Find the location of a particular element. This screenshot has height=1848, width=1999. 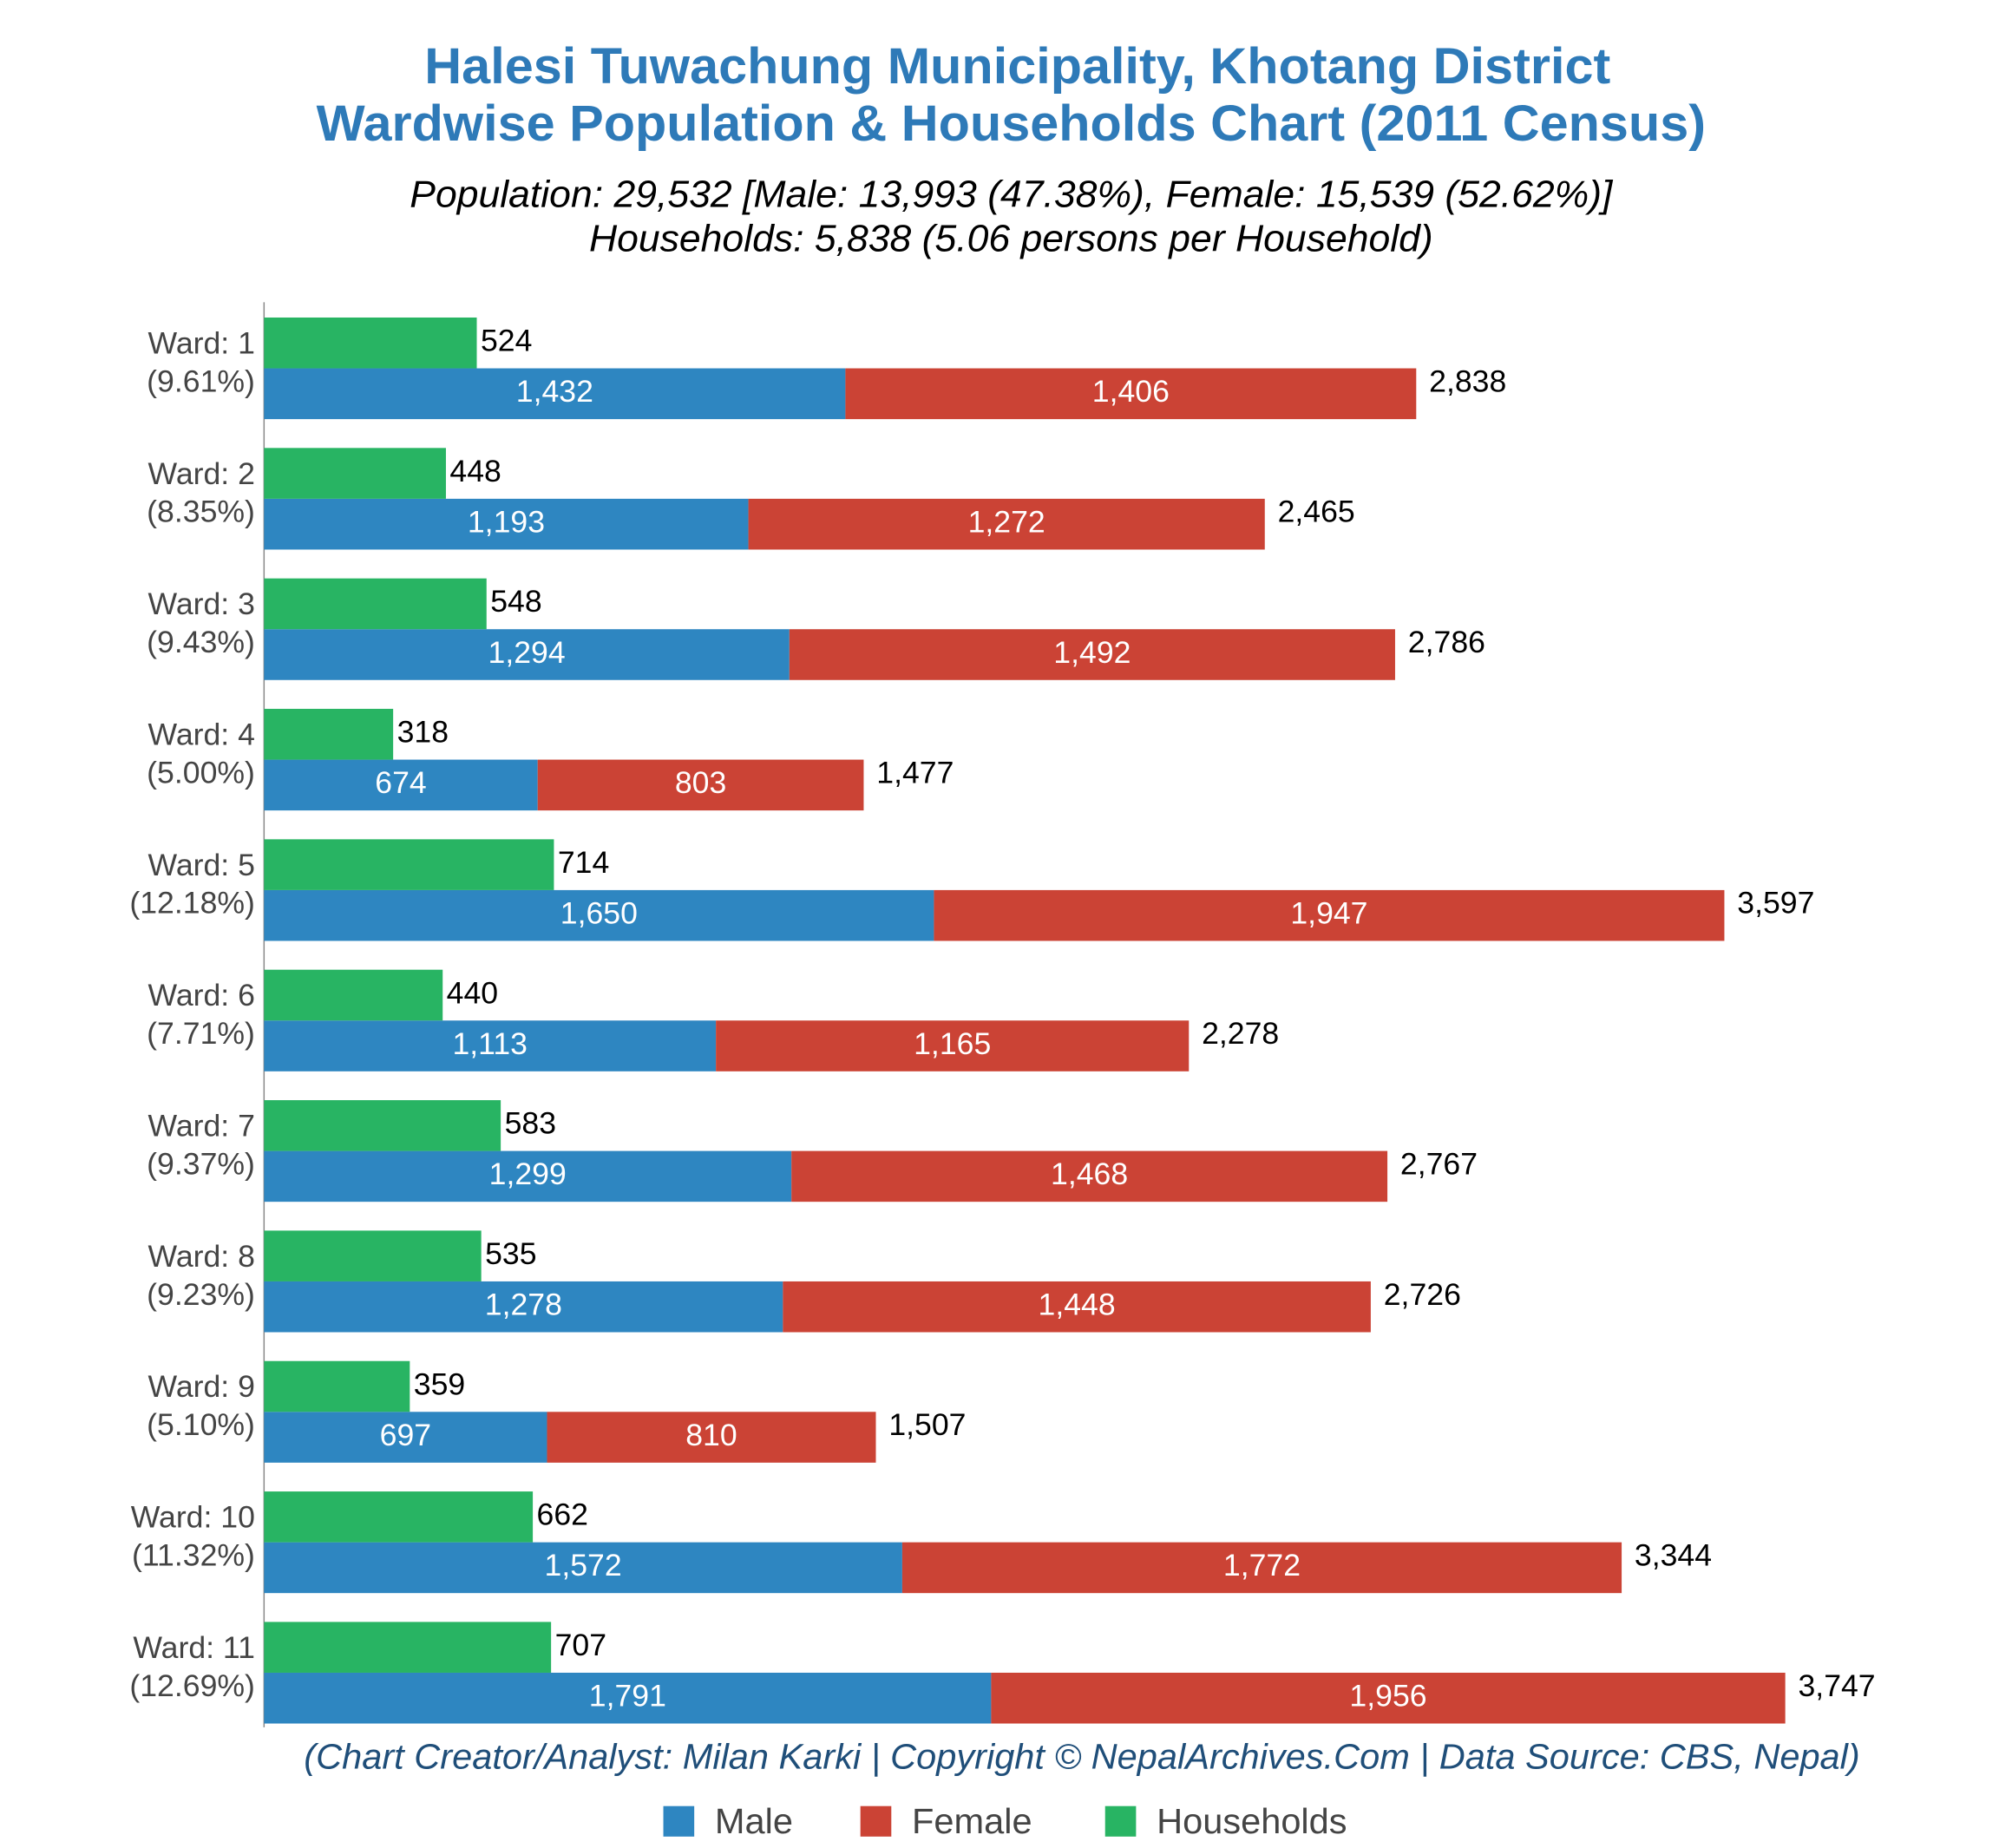

legend-label: Male is located at coordinates (754, 1821).